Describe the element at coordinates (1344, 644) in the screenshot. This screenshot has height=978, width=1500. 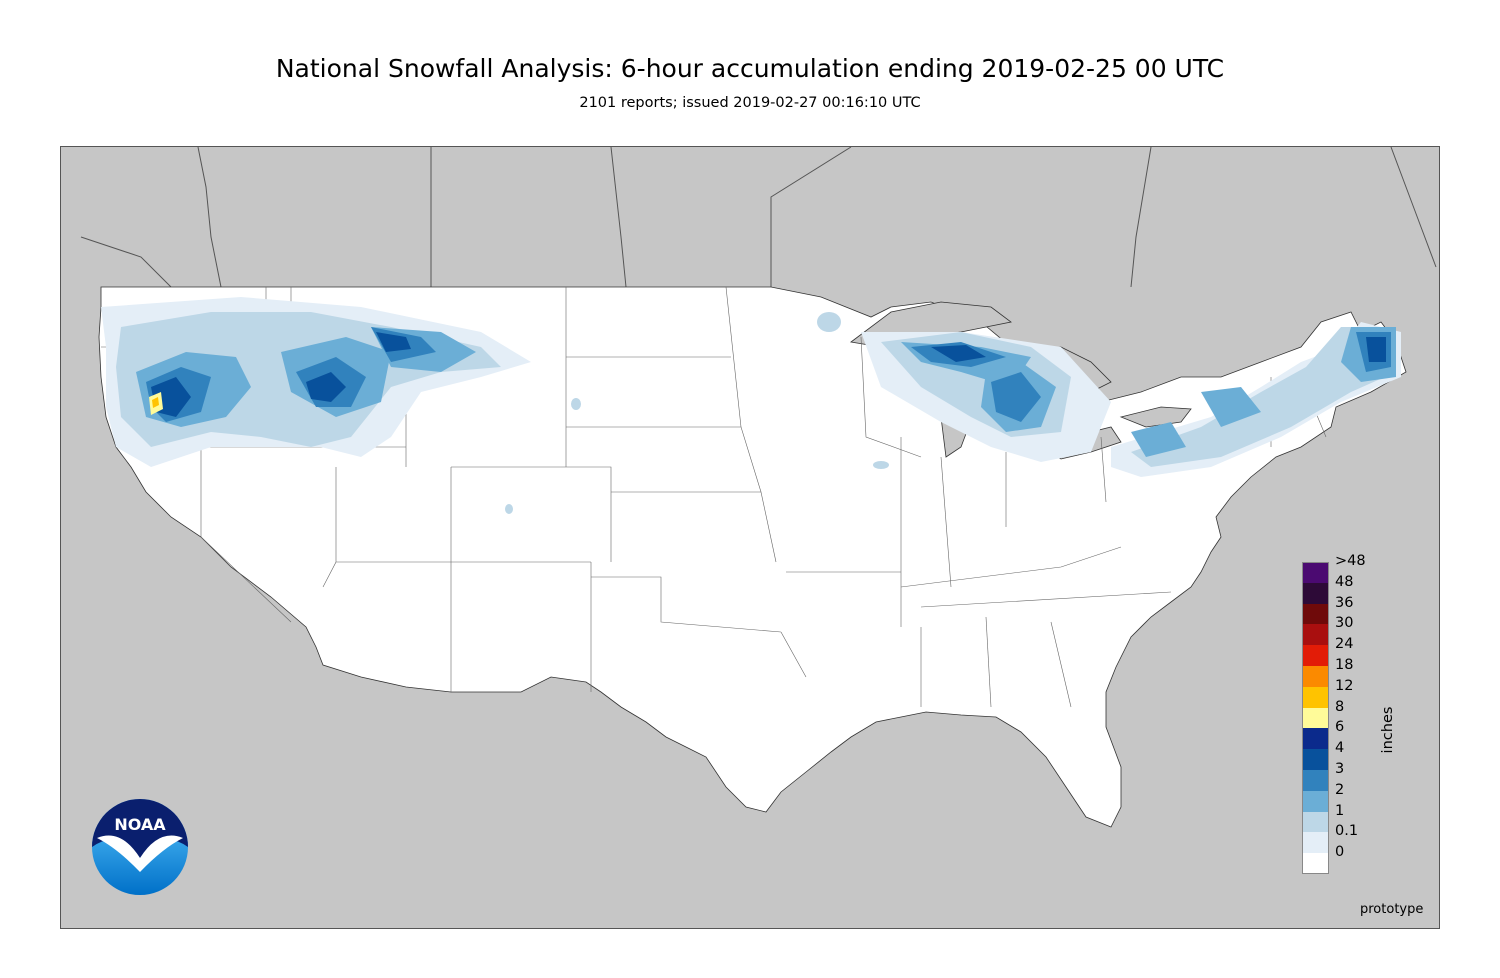
I see `legend-label: 24` at that location.